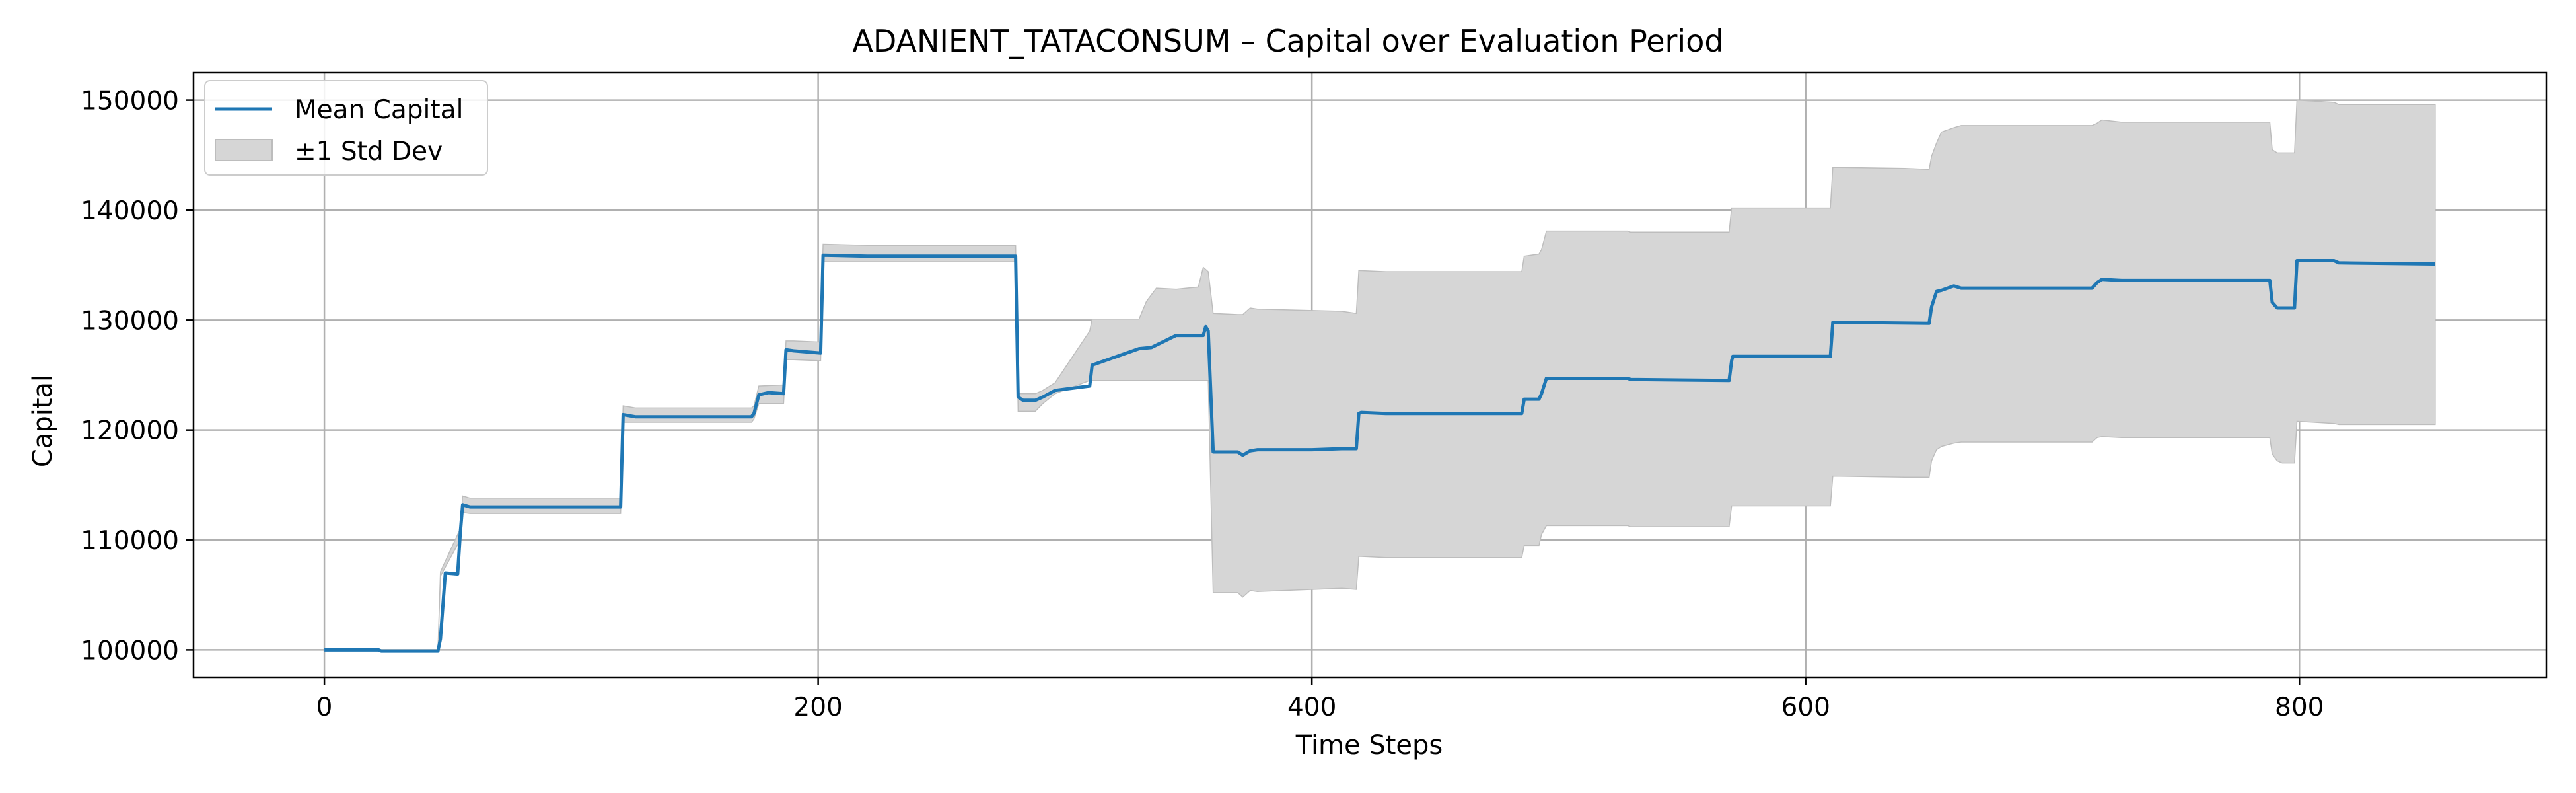 This screenshot has width=2576, height=793. What do you see at coordinates (379, 110) in the screenshot?
I see `legend-mean-label: Mean Capital` at bounding box center [379, 110].